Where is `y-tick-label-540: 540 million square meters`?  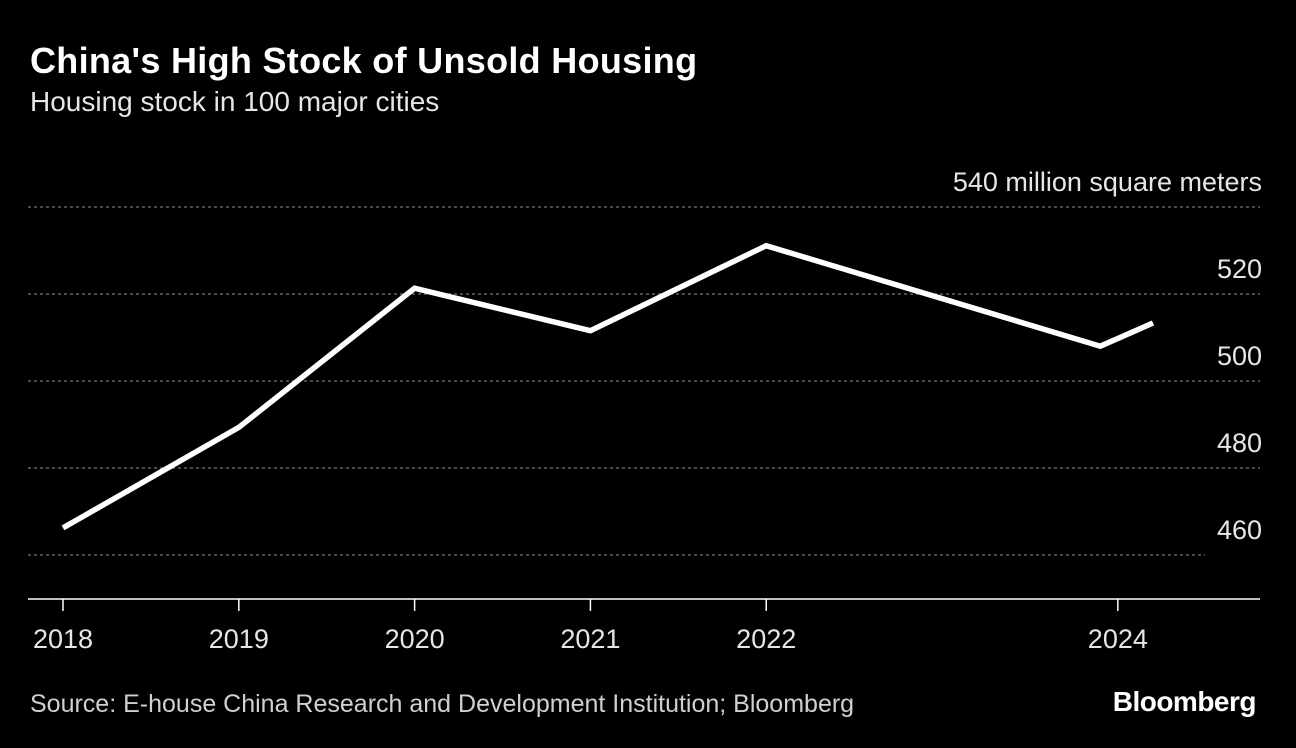 y-tick-label-540: 540 million square meters is located at coordinates (1107, 182).